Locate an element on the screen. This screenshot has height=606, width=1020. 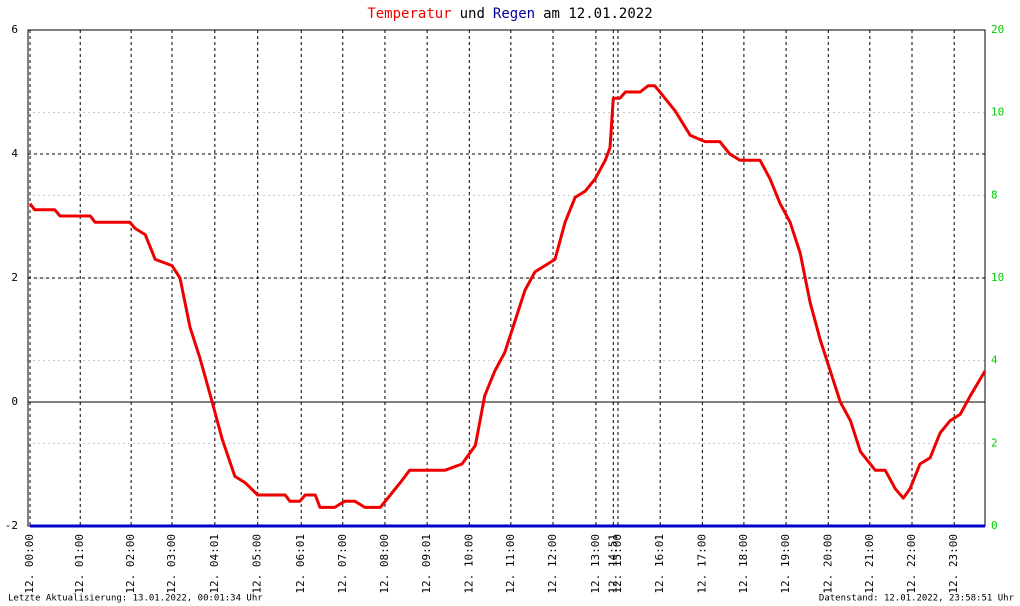
x-tick-label: 12. 23:00 is located at coordinates (953, 564).